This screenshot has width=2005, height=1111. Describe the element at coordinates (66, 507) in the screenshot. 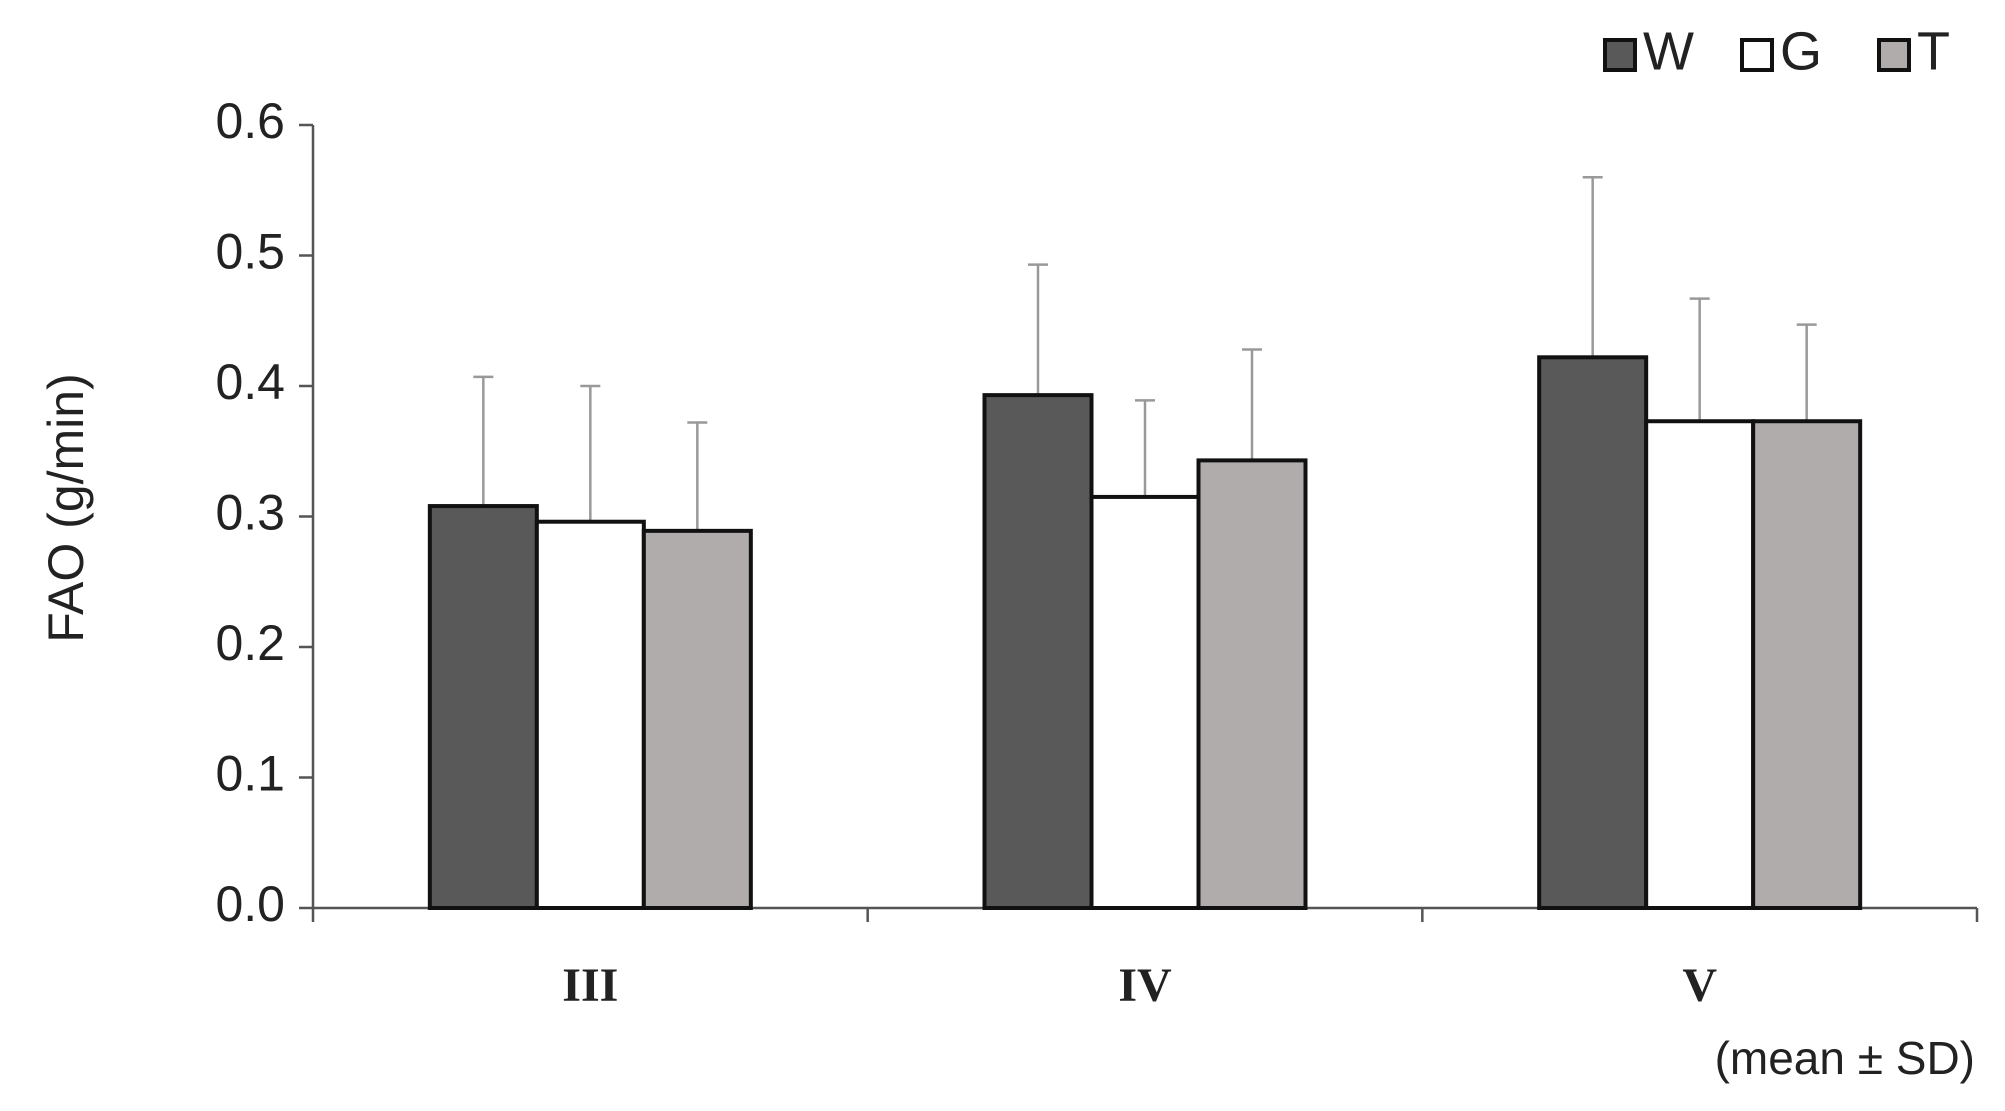

I see `y-axis-label: FAO (g/min)` at that location.